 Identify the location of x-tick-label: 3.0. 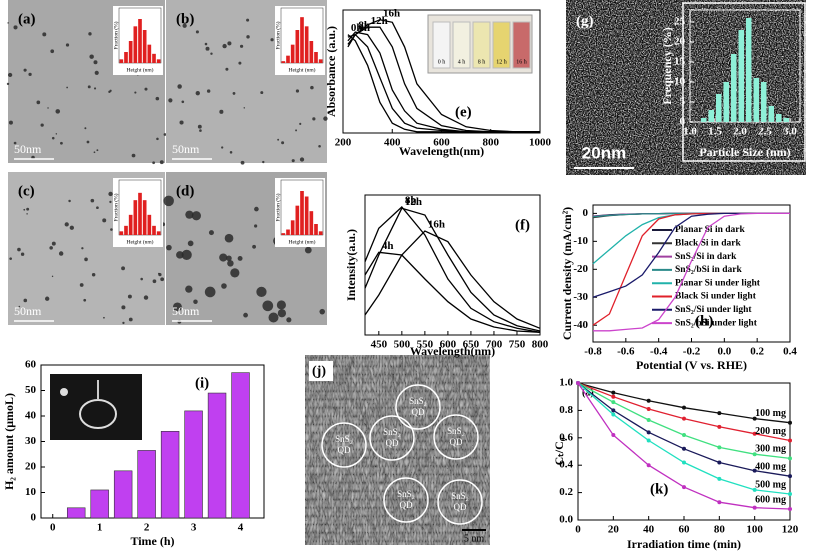
(790, 132).